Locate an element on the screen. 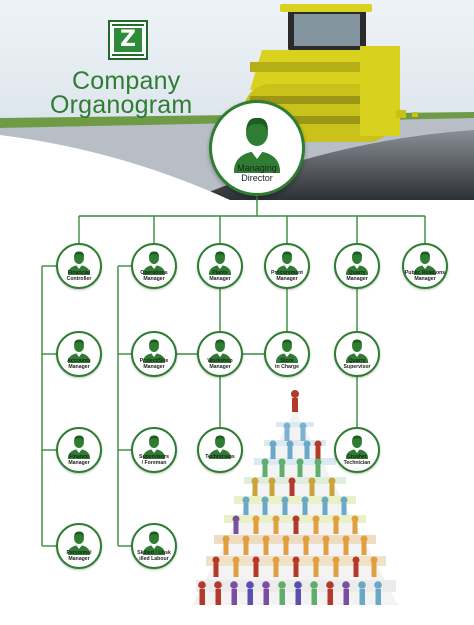  quarry-manager-label: Quarry Manager is located at coordinates (357, 276).